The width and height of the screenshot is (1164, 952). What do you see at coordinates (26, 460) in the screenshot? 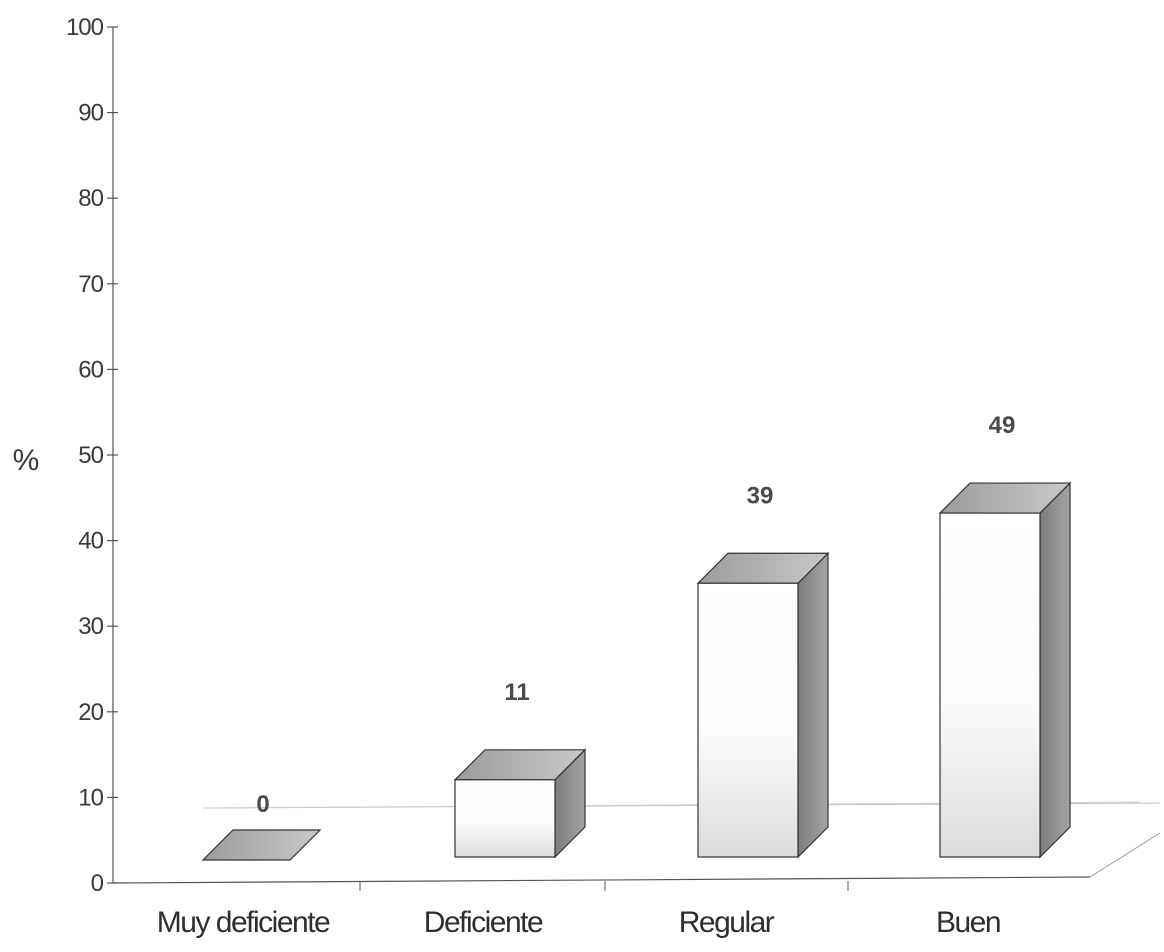
I see `y-axis-label: %` at bounding box center [26, 460].